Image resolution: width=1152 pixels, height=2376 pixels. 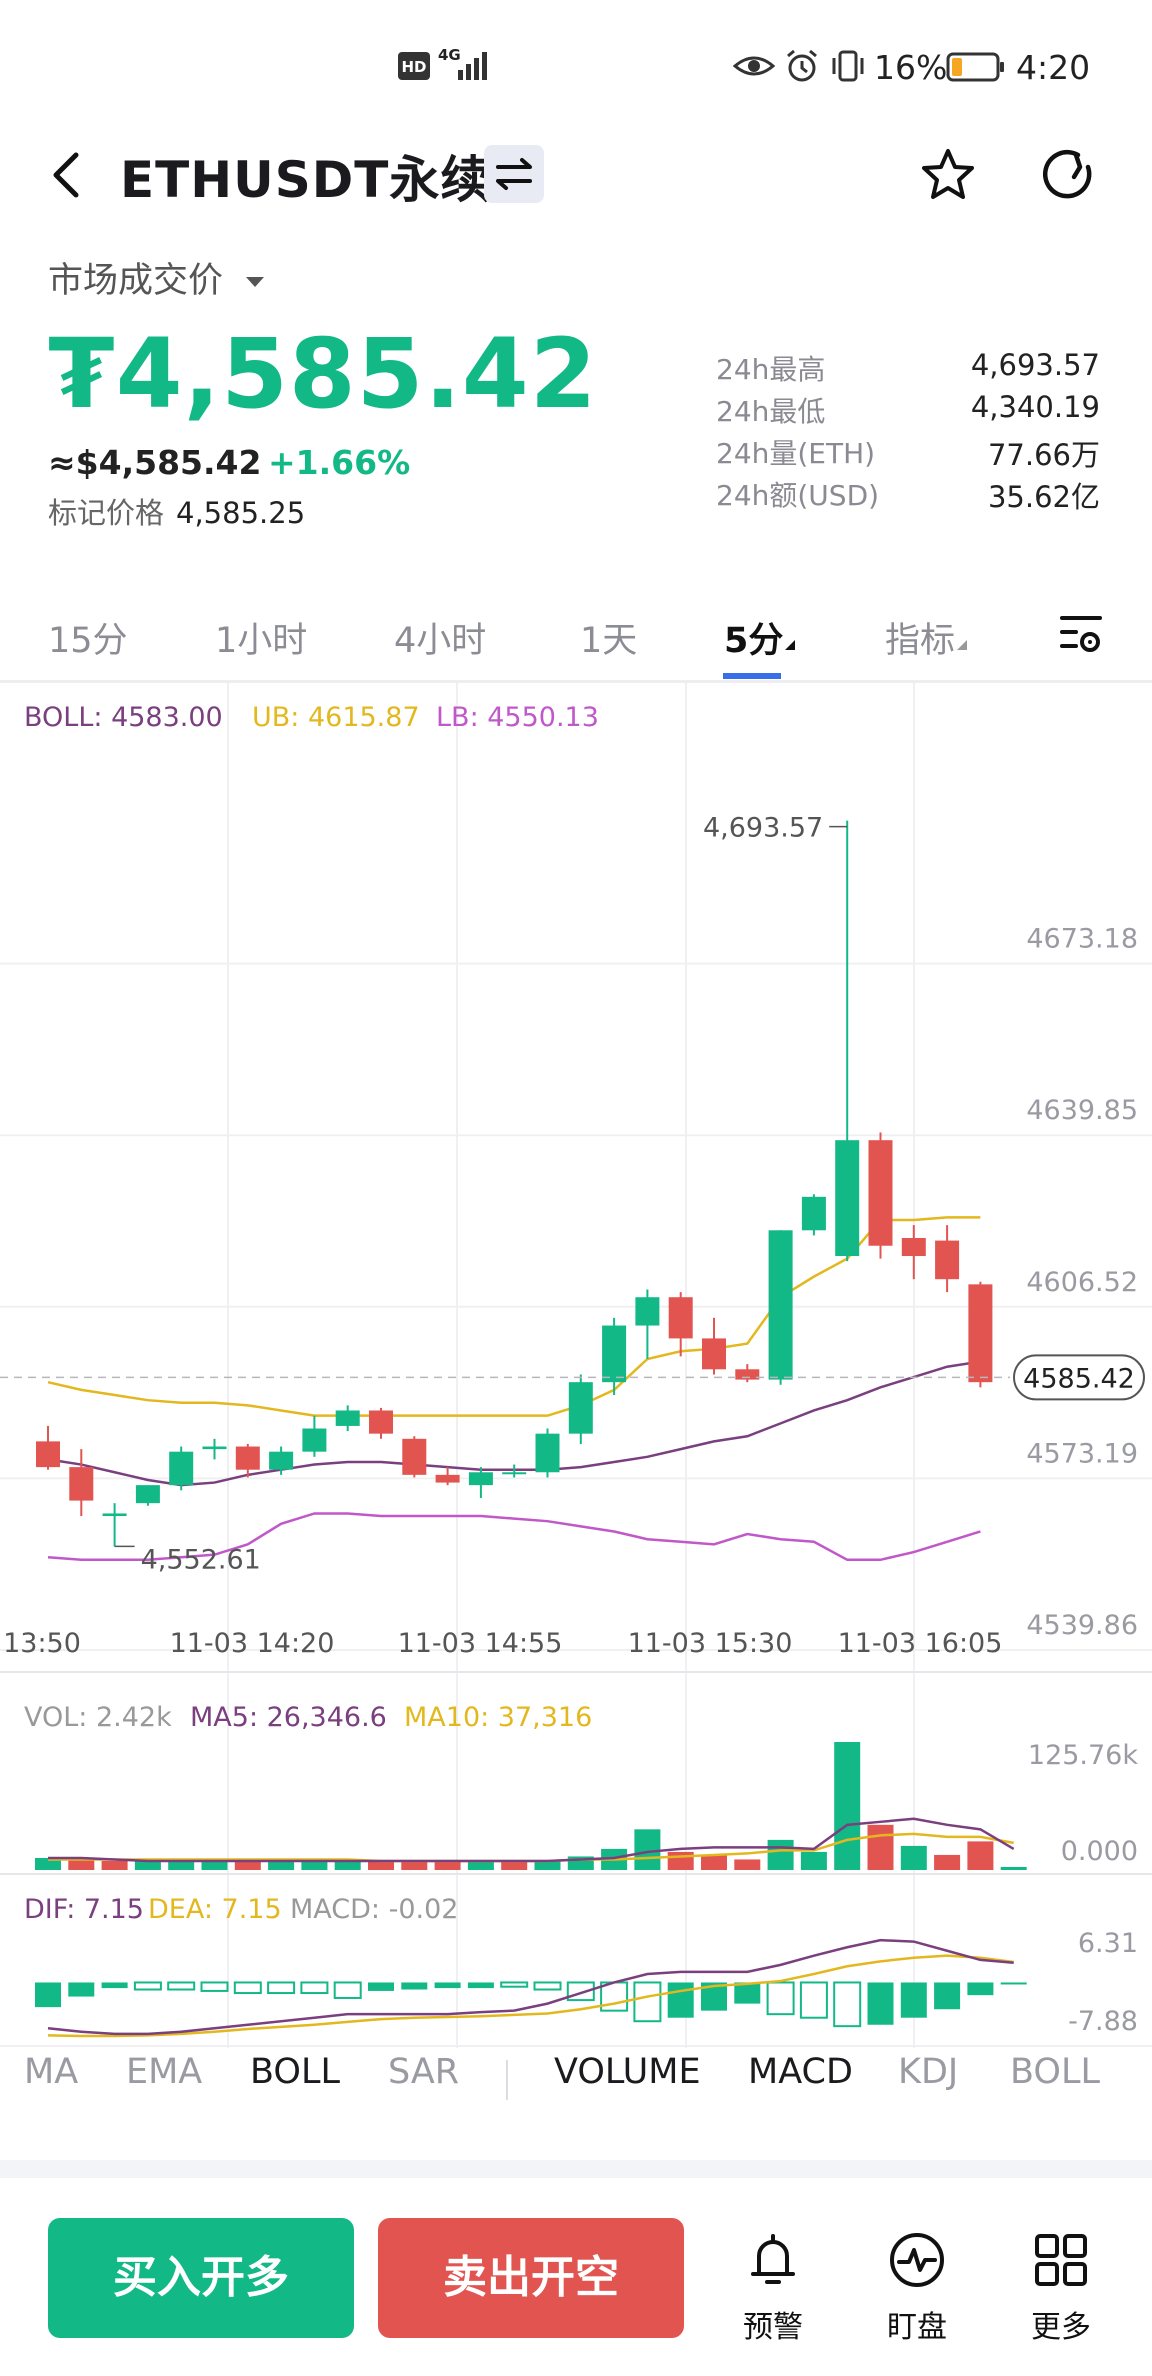 What do you see at coordinates (123, 717) in the screenshot?
I see `boll-legend: BOLL: 4583.00` at bounding box center [123, 717].